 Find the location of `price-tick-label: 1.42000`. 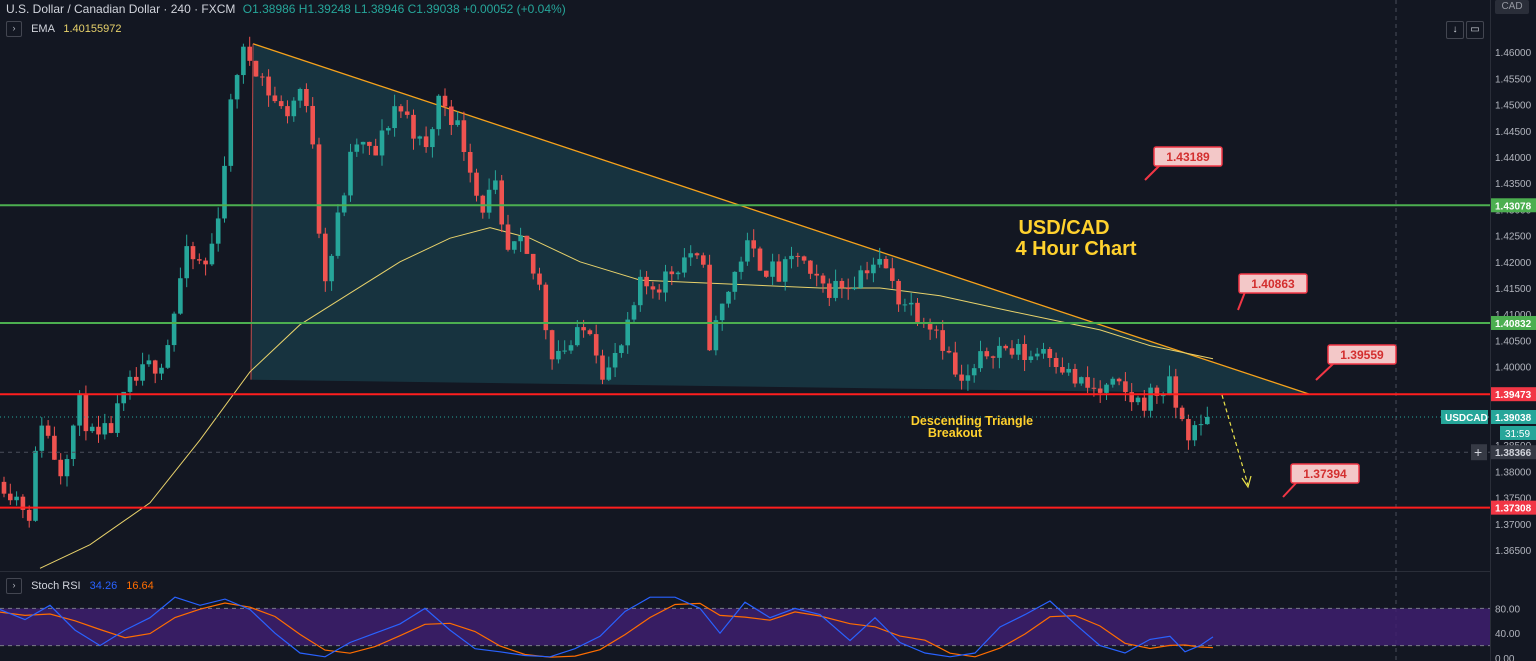

price-tick-label: 1.42000 is located at coordinates (1513, 263).